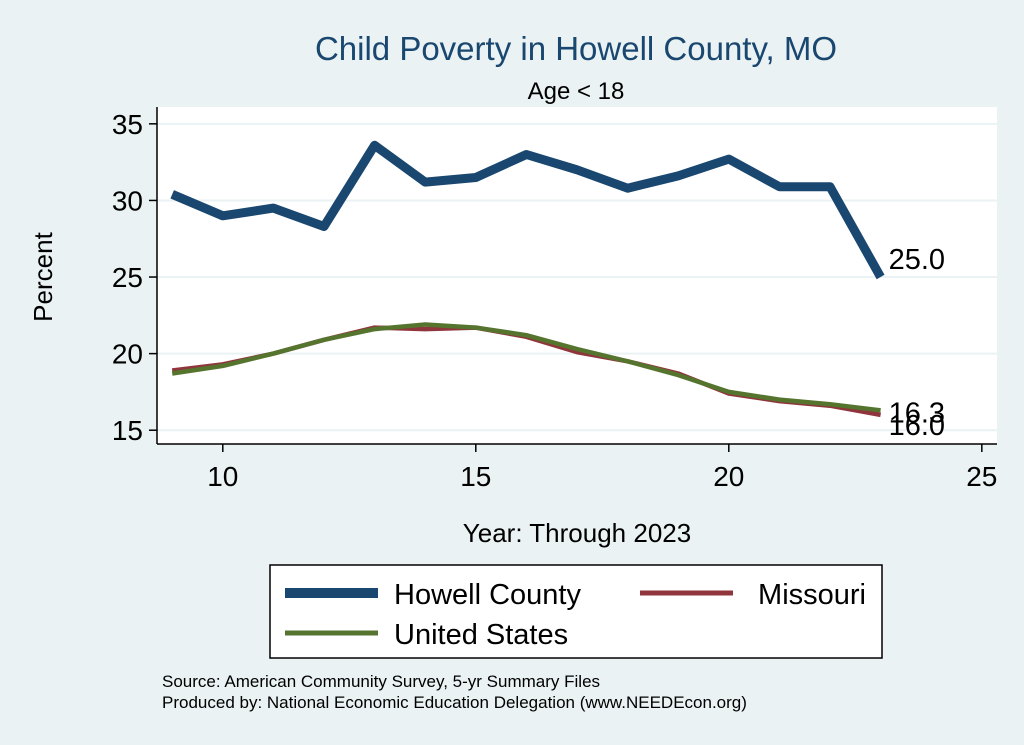 The height and width of the screenshot is (745, 1024). I want to click on end-label-howell-county: 25.0, so click(917, 260).